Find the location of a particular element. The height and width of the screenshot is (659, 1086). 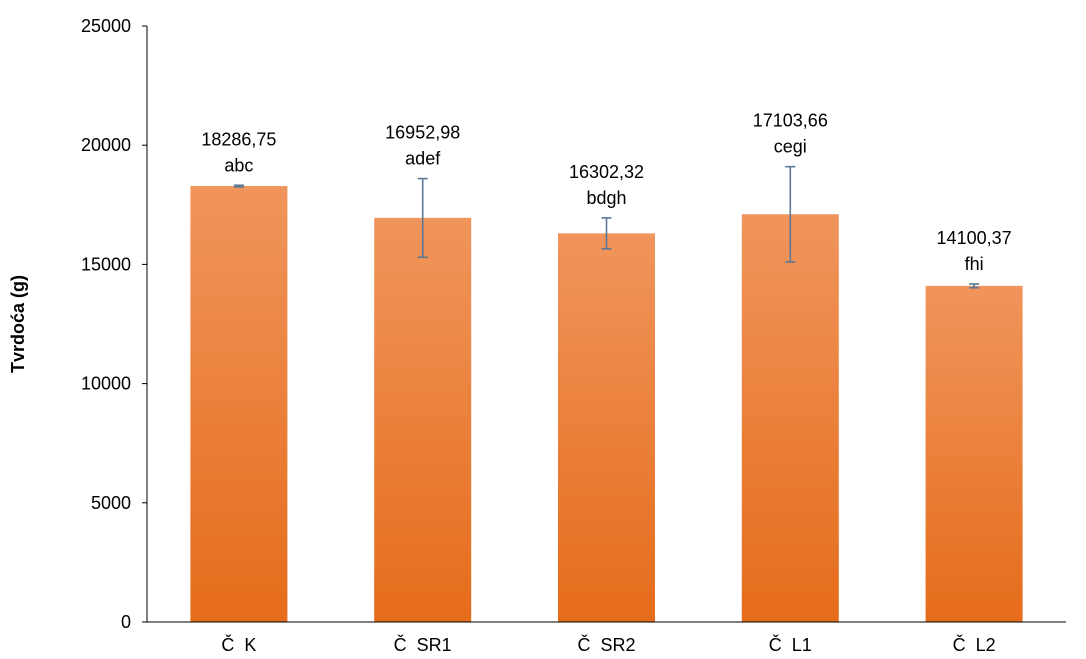

y-tick-label: 20000 is located at coordinates (106, 145).